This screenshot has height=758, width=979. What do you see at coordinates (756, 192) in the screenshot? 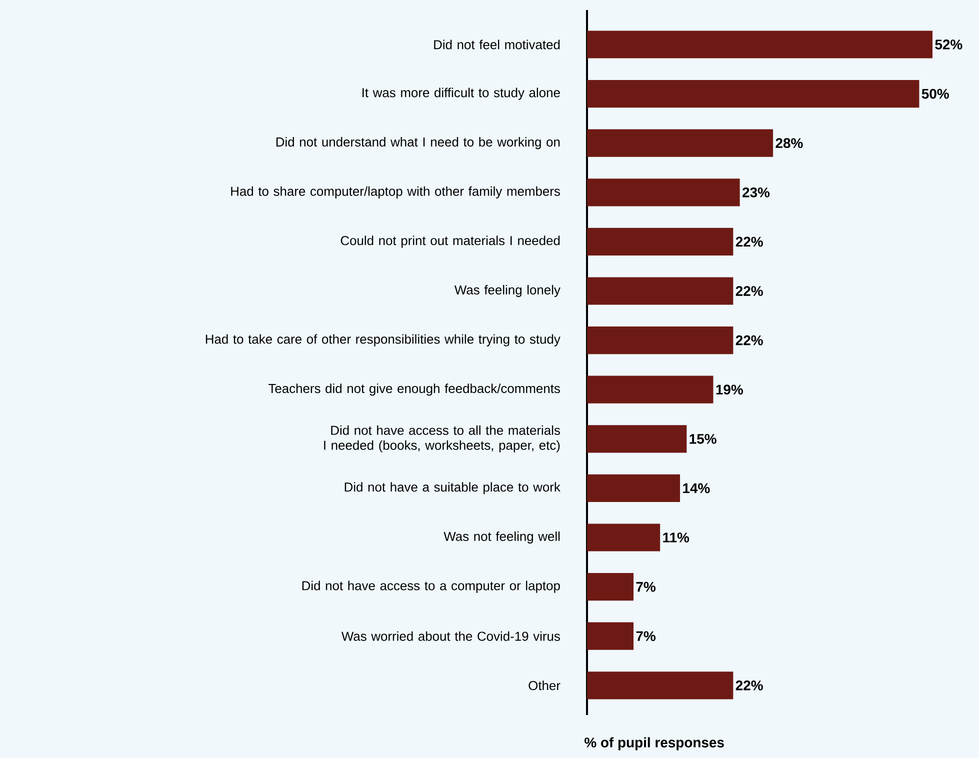
I see `data-label: 23%` at bounding box center [756, 192].